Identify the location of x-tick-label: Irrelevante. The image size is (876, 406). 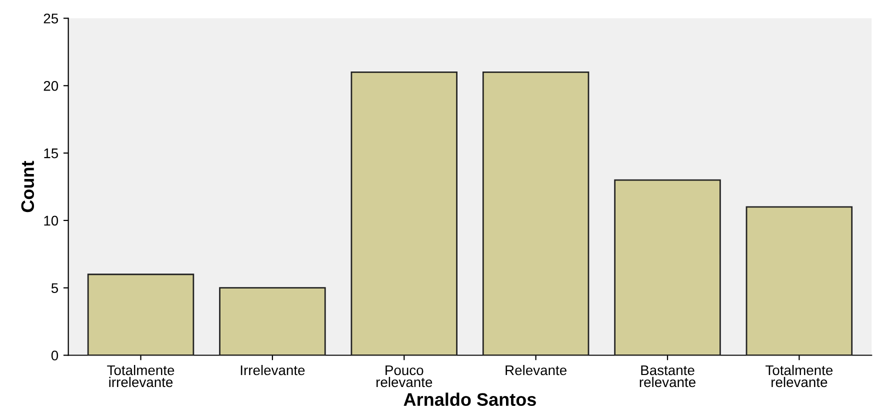
(272, 370).